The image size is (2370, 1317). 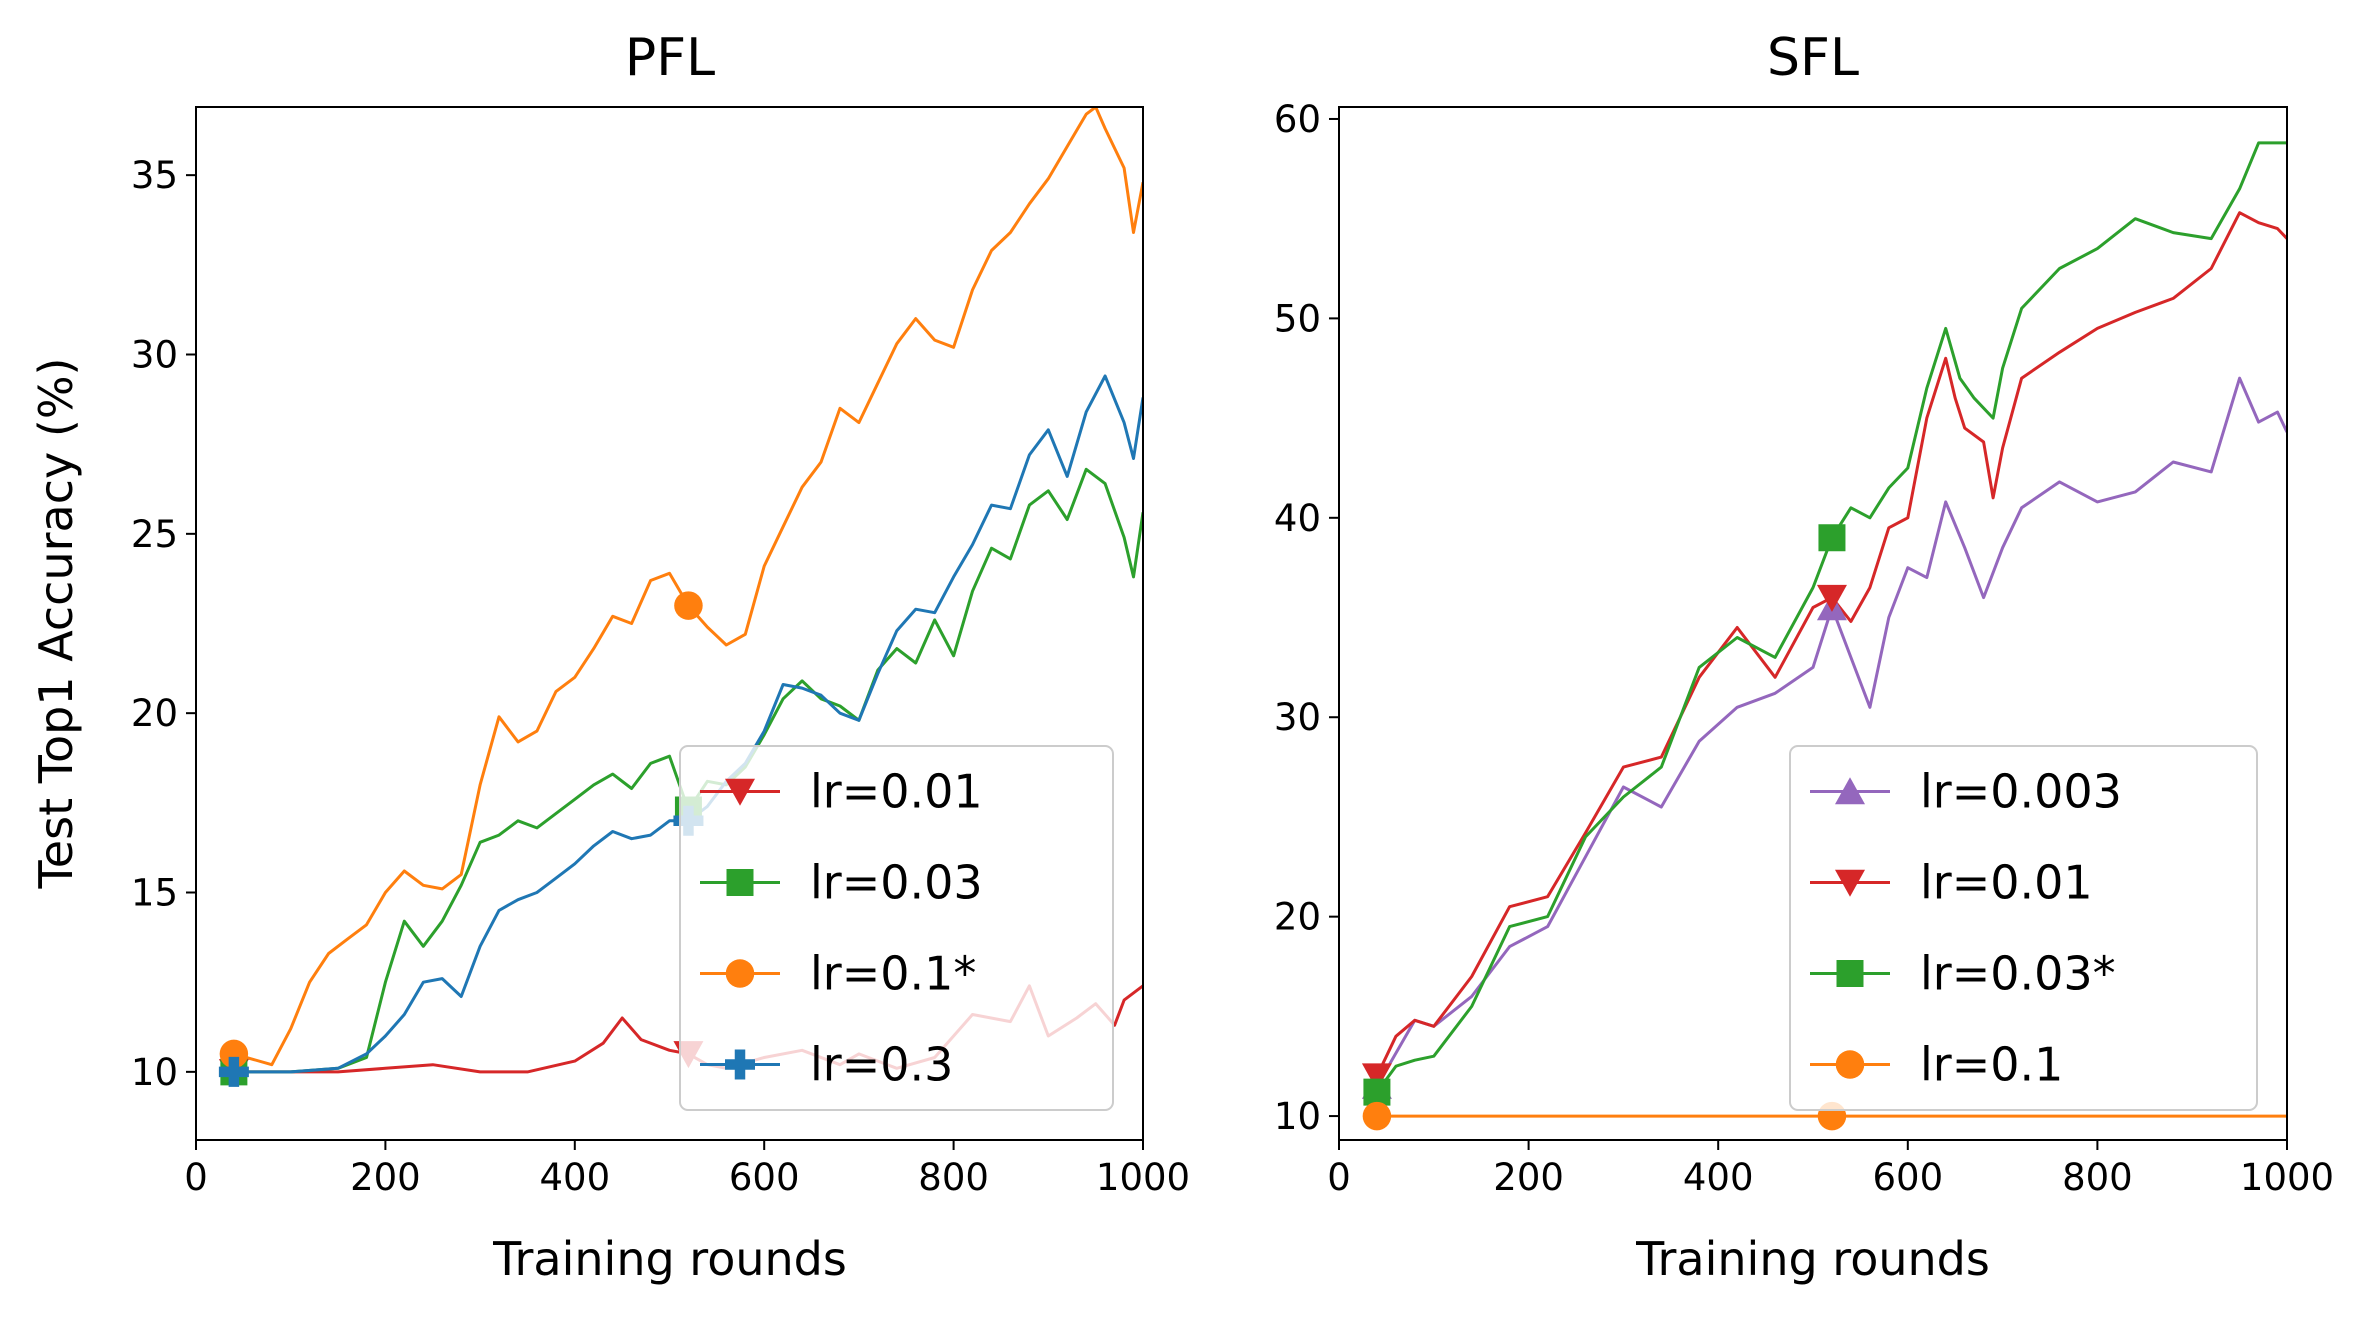 What do you see at coordinates (1297, 318) in the screenshot?
I see `y-tick-label: 50` at bounding box center [1297, 318].